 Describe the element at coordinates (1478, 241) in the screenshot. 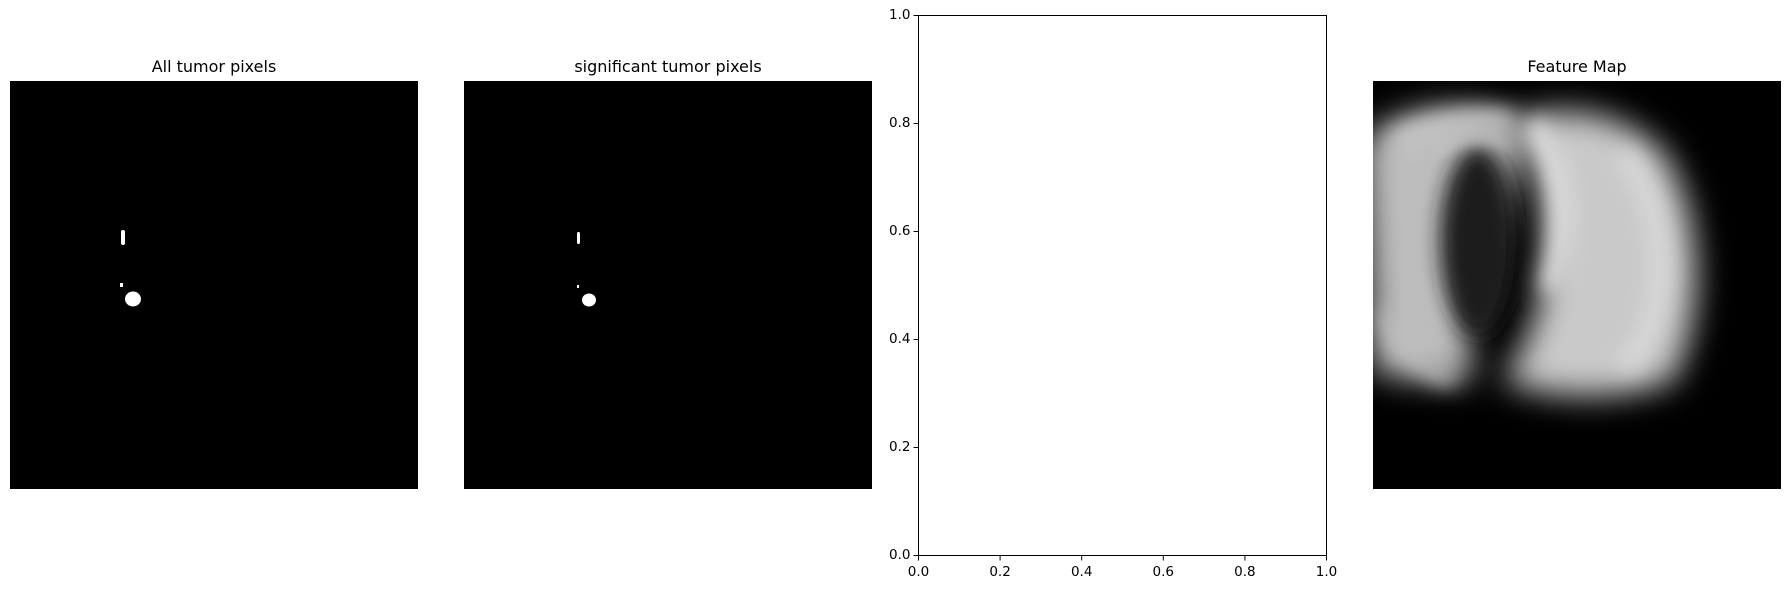

I see `feature-dark-center` at that location.